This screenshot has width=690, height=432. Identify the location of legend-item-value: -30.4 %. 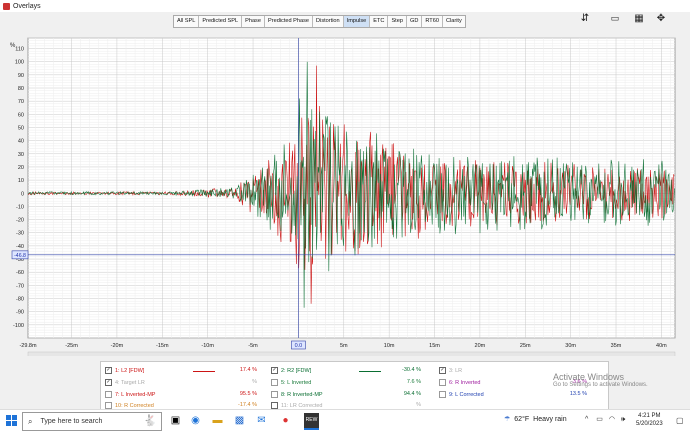
(411, 370).